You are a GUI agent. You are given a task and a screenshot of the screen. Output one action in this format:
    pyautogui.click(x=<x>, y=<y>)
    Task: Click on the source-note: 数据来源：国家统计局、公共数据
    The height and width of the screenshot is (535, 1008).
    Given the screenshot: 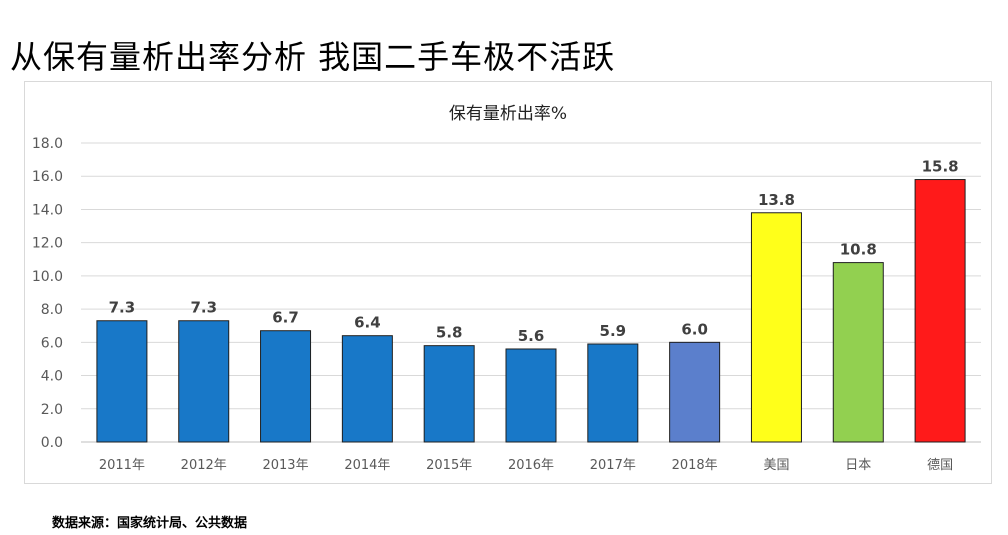 What is the action you would take?
    pyautogui.click(x=150, y=523)
    